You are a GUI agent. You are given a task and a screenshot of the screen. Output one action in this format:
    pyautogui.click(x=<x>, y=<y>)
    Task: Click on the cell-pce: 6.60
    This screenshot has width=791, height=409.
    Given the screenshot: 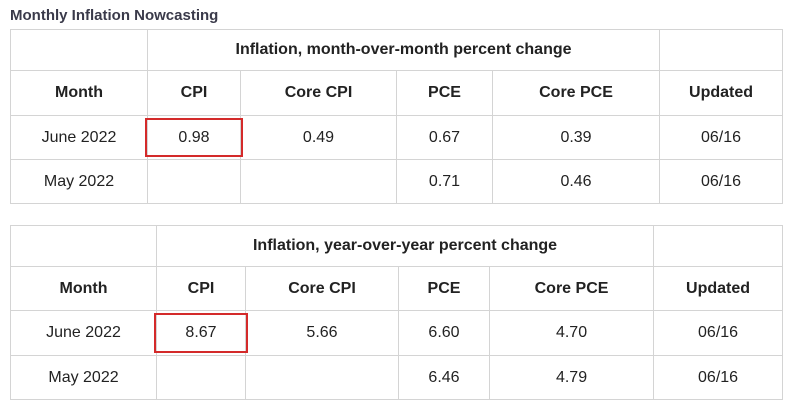 What is the action you would take?
    pyautogui.click(x=444, y=333)
    